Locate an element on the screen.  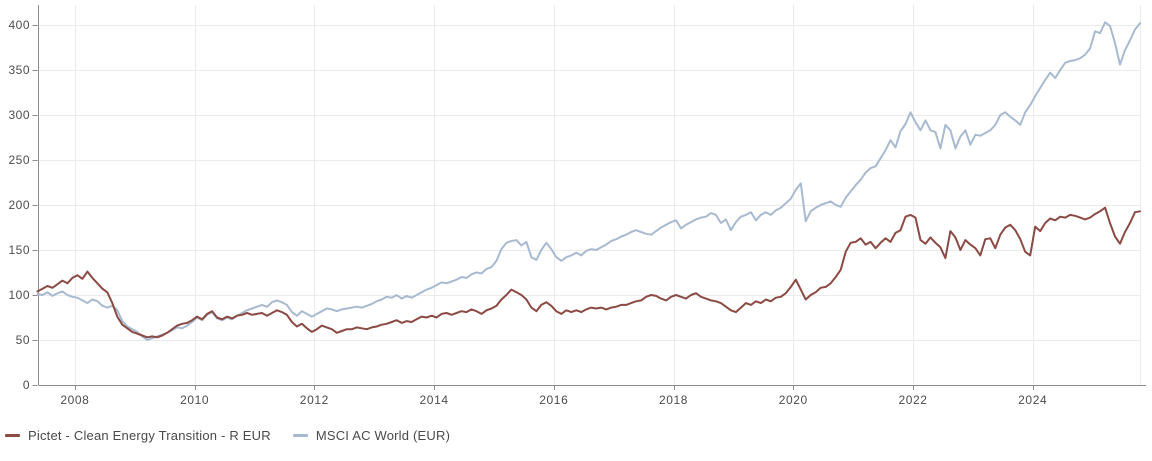
y-tick-label: 0 is located at coordinates (26, 385).